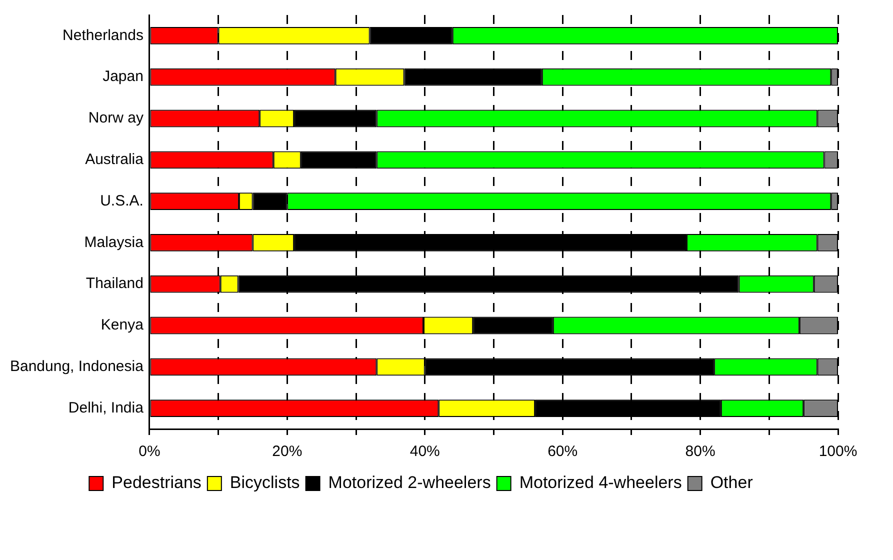 This screenshot has height=560, width=893. What do you see at coordinates (600, 482) in the screenshot?
I see `legend-label: Motorized 4-wheelers` at bounding box center [600, 482].